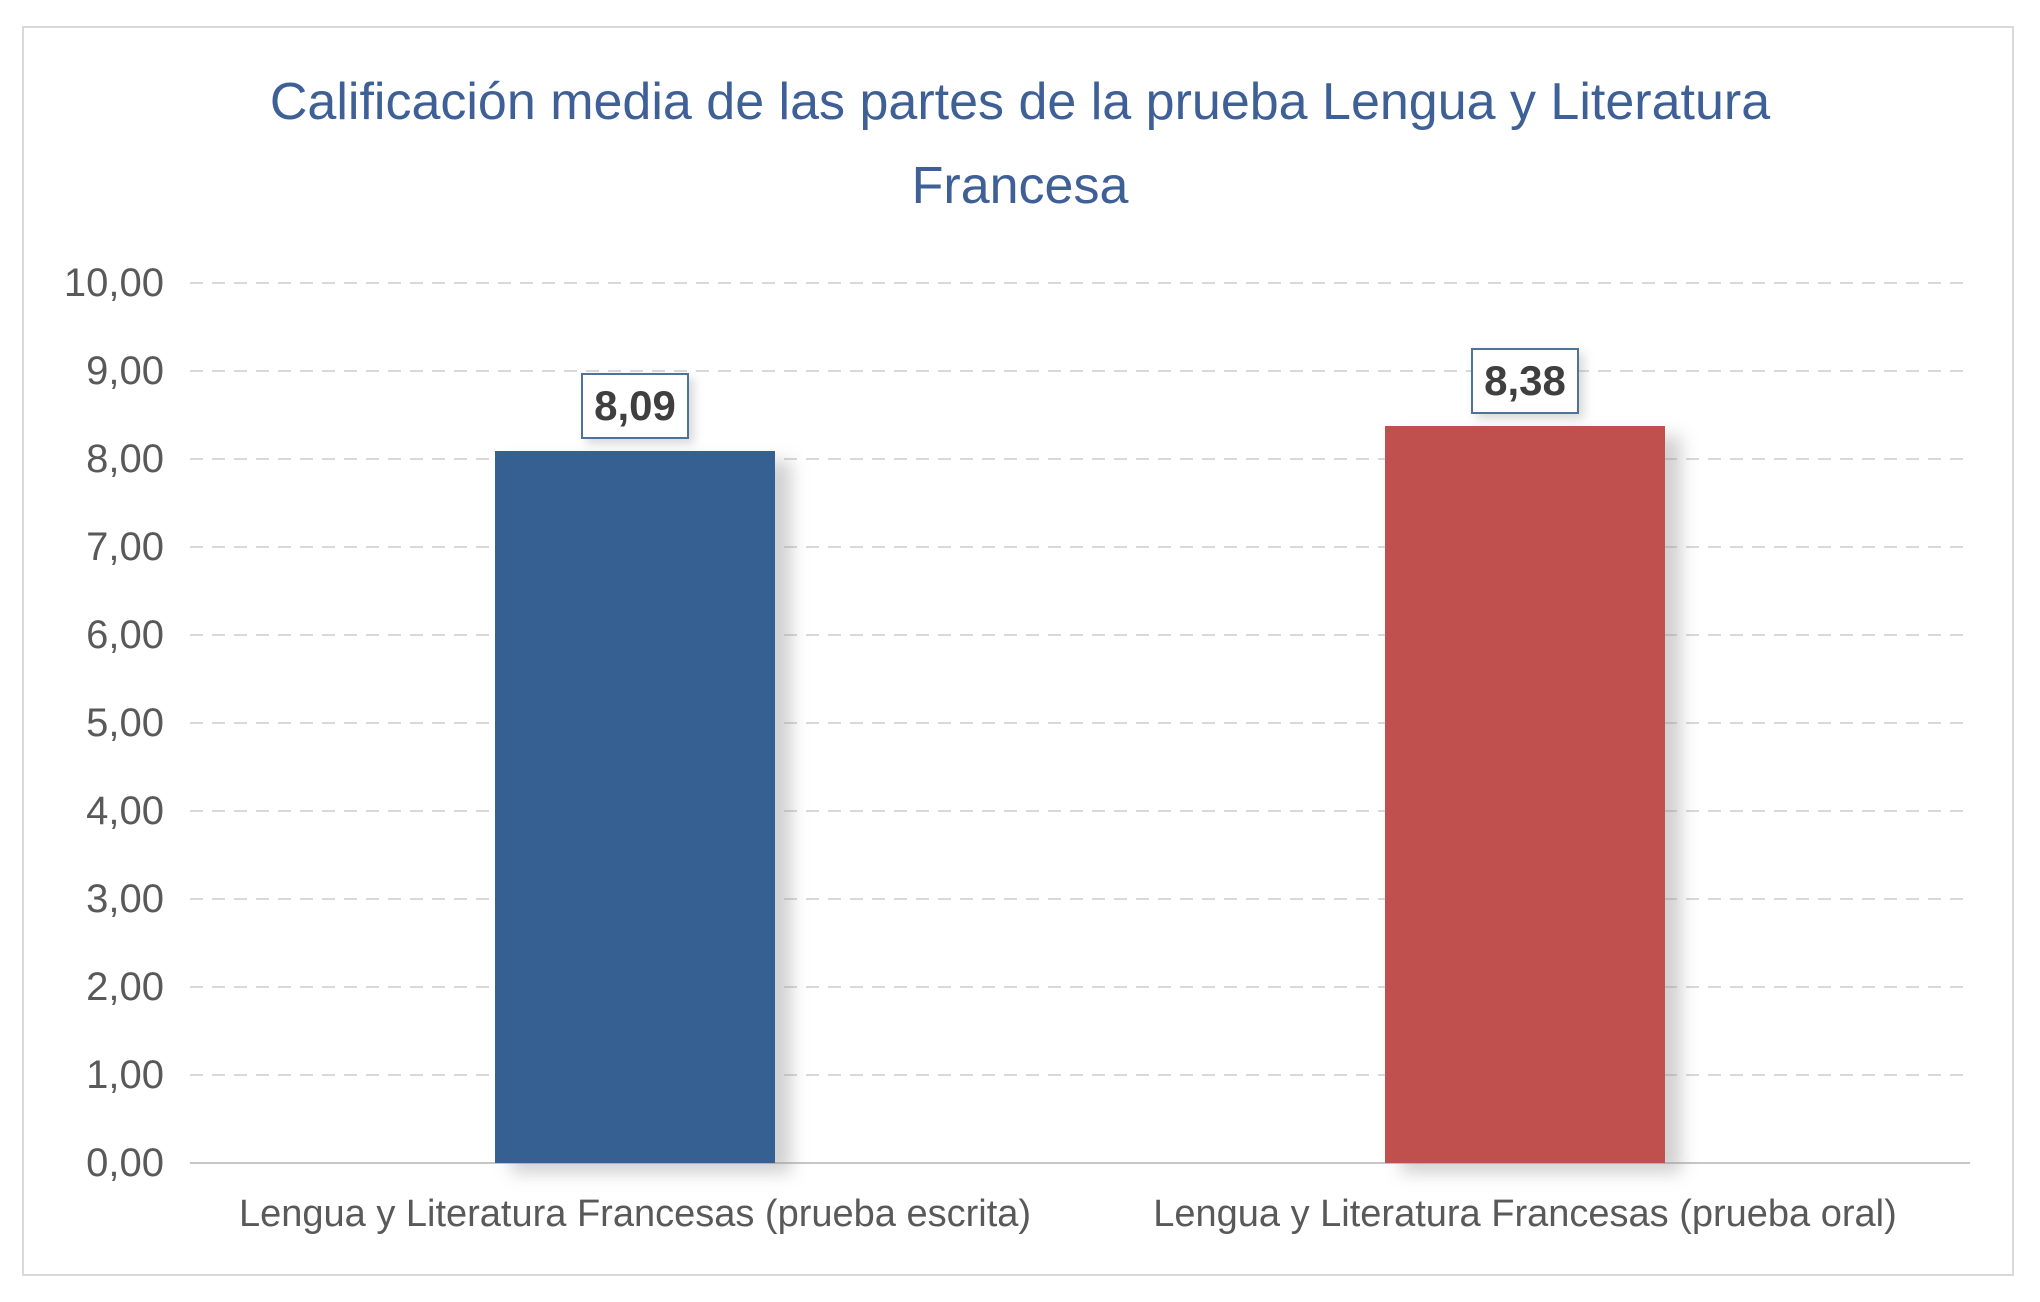 The height and width of the screenshot is (1302, 2040). Describe the element at coordinates (125, 1075) in the screenshot. I see `y-tick-label: 1,00` at that location.